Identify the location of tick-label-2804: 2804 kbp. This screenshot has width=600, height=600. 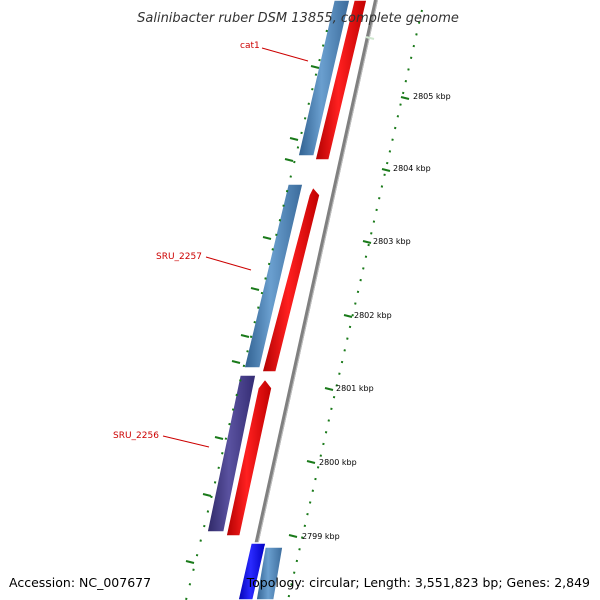
(412, 168).